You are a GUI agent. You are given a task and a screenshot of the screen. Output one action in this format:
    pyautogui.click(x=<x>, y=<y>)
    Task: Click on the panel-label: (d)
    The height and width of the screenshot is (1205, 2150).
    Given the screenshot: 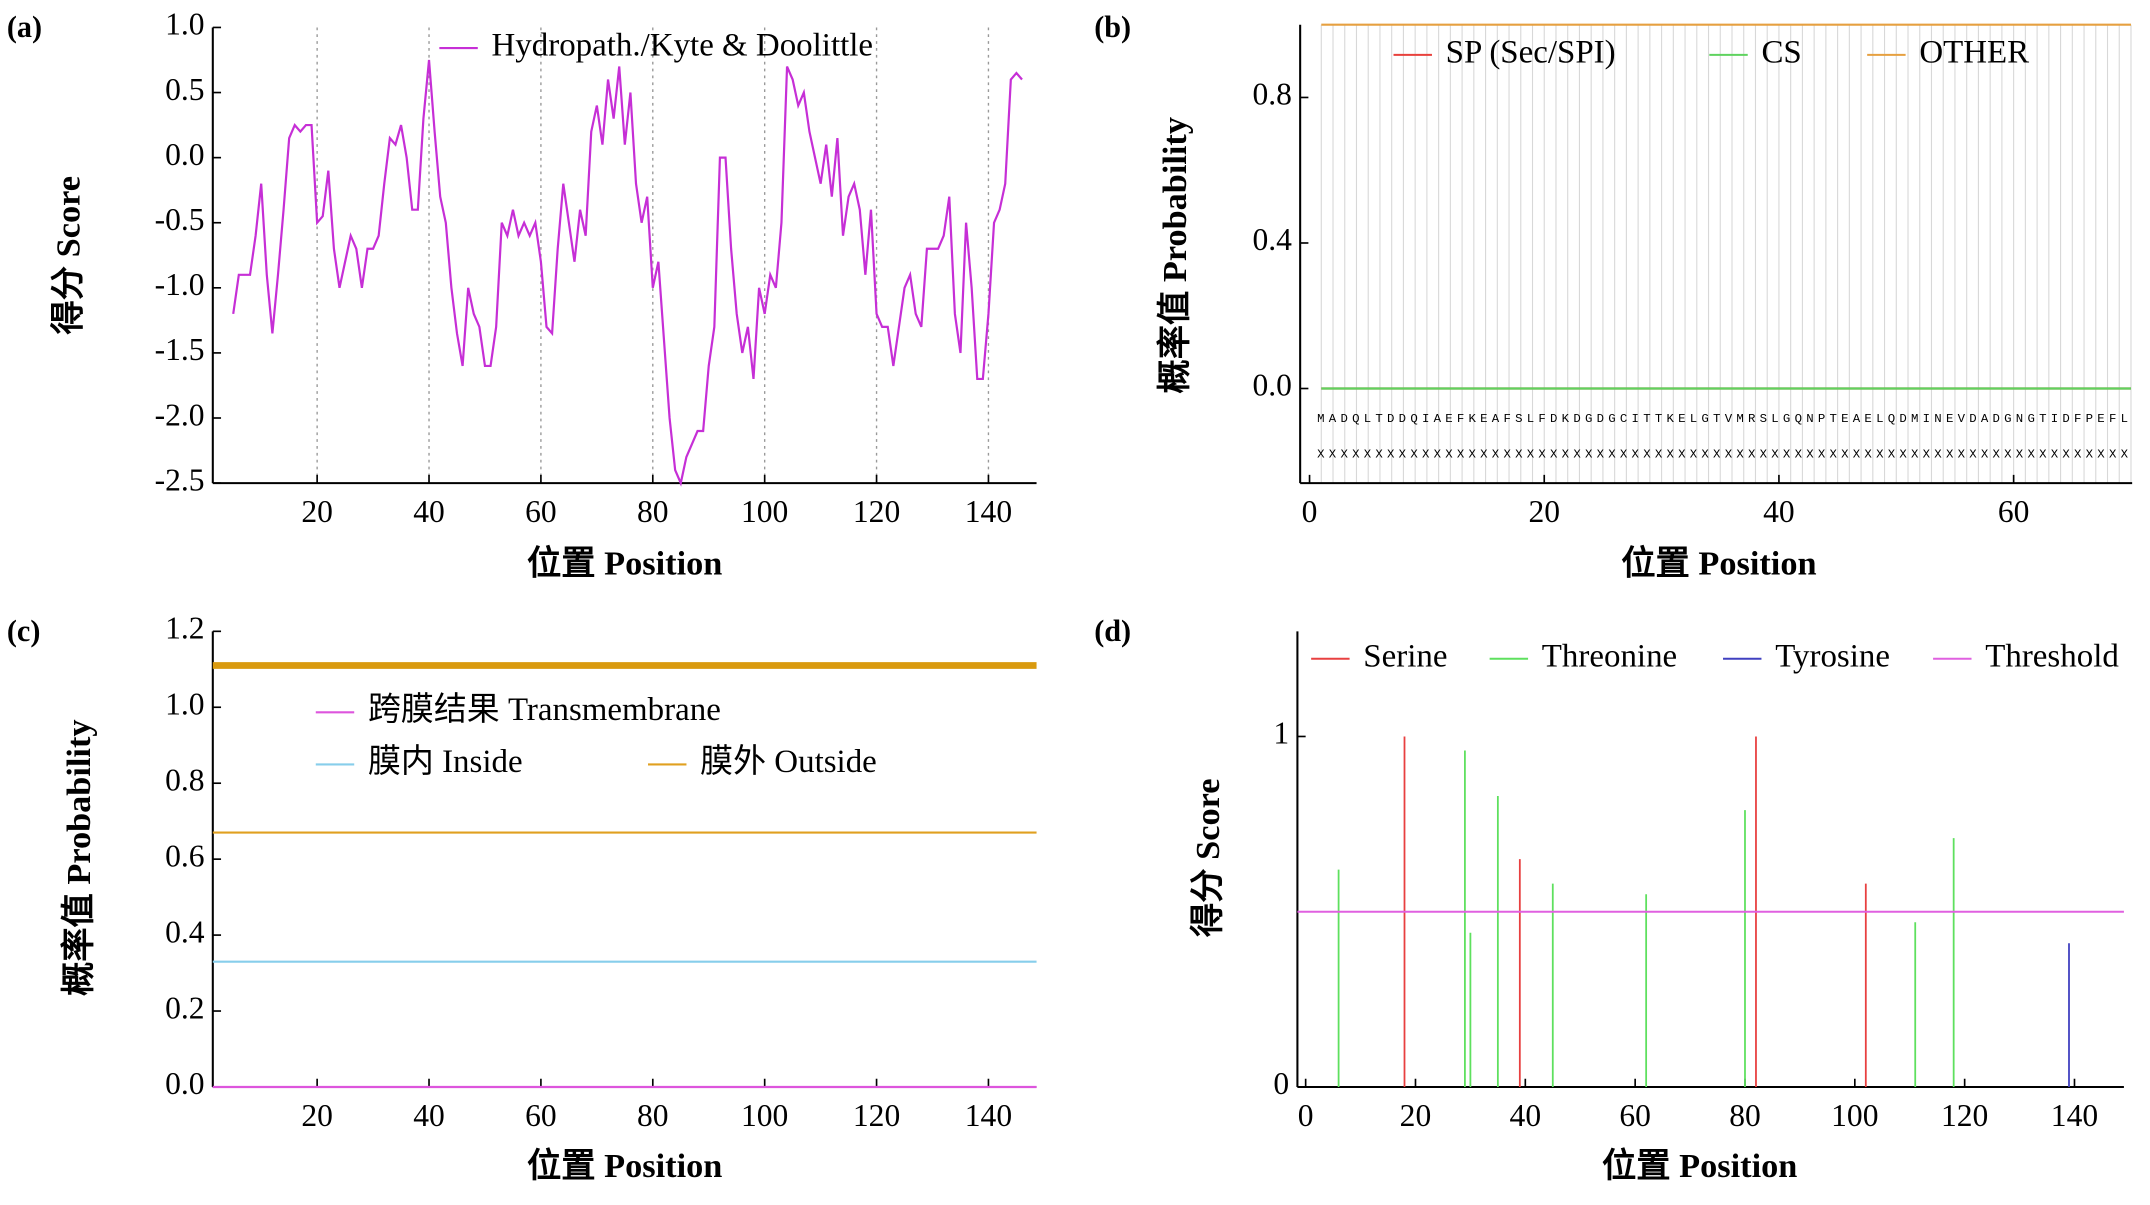 What is the action you would take?
    pyautogui.click(x=1112, y=631)
    